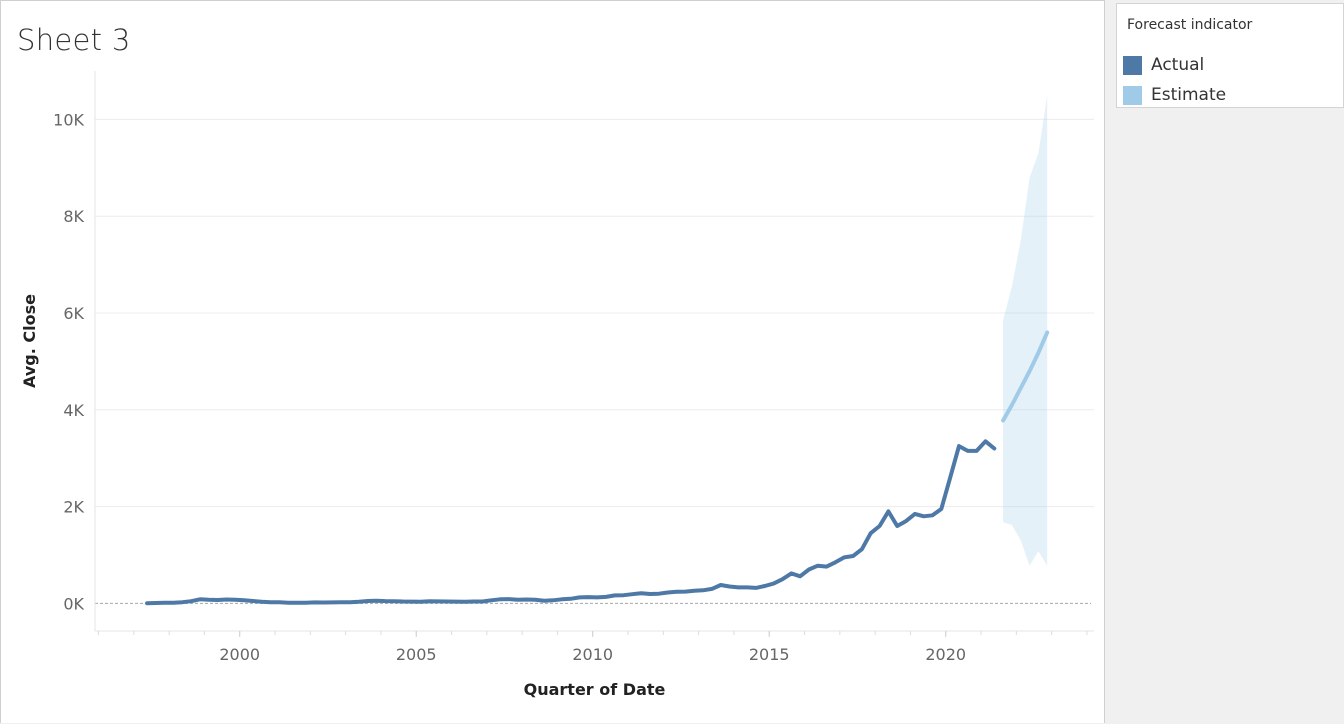  What do you see at coordinates (1230, 96) in the screenshot?
I see `legend-item-estimate: Estimate` at bounding box center [1230, 96].